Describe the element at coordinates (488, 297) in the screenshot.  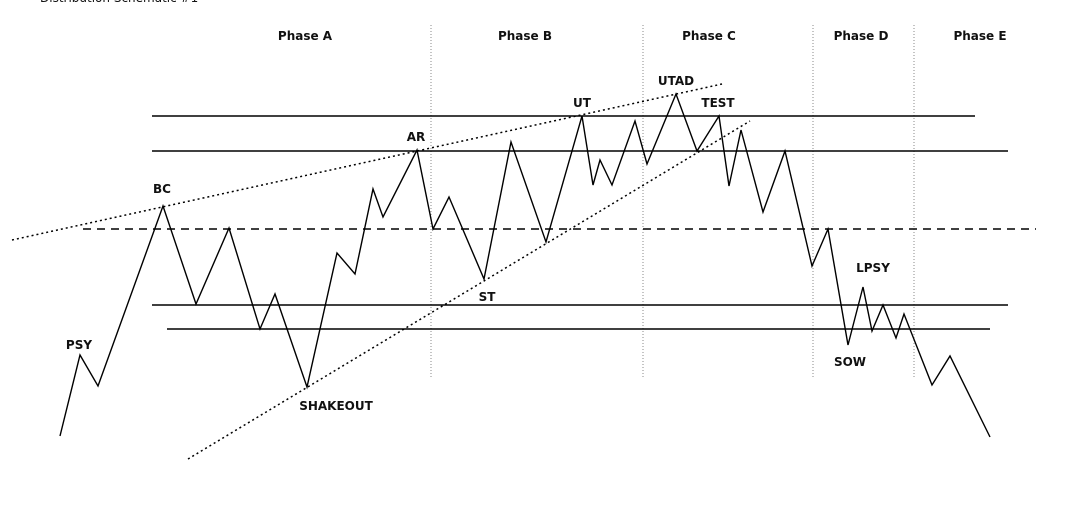
I see `event-label: ST` at that location.